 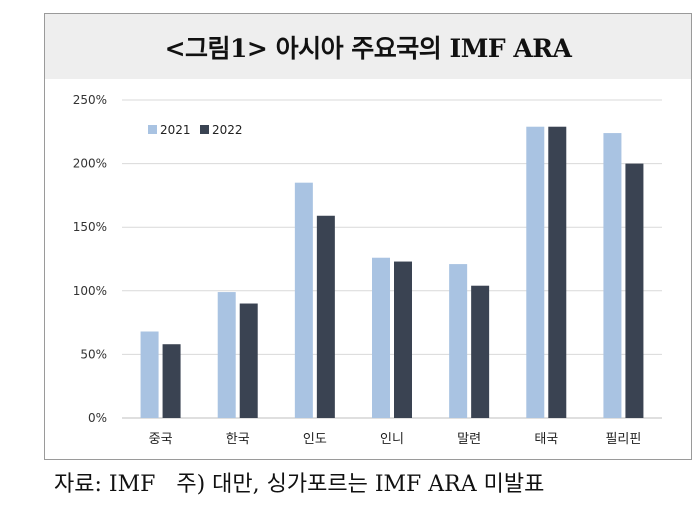 I want to click on x-category-label: 필리핀, so click(x=623, y=439).